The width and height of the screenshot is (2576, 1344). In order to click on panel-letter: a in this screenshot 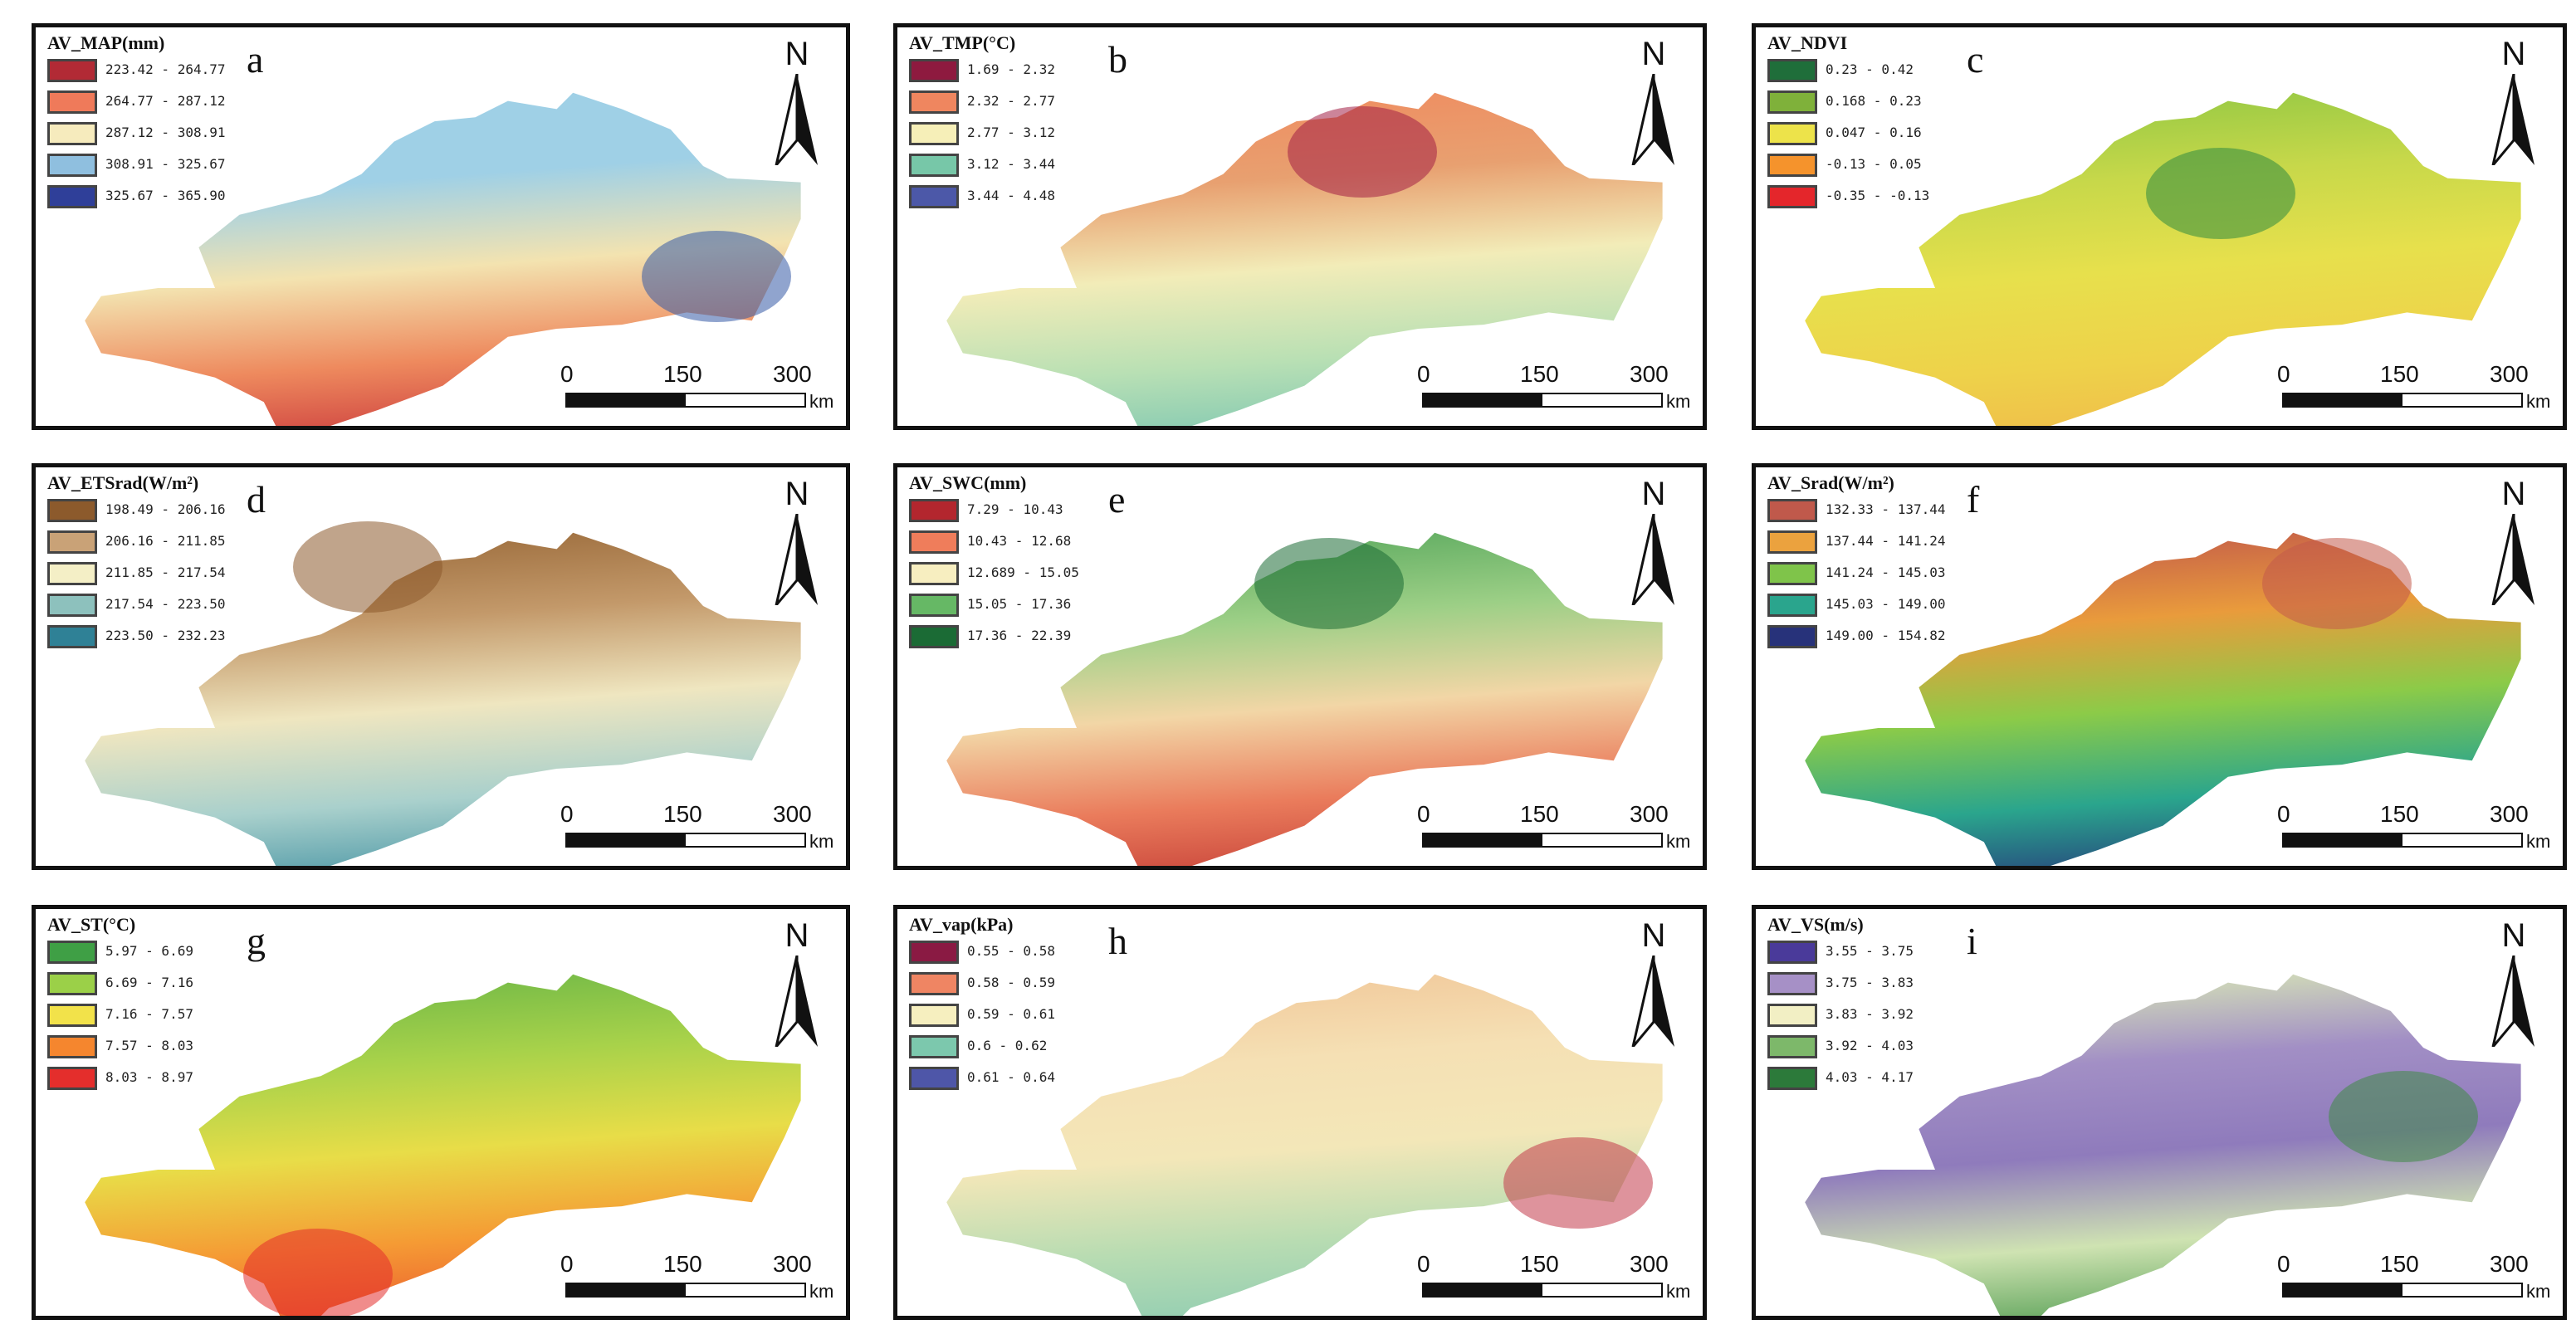, I will do `click(255, 60)`.